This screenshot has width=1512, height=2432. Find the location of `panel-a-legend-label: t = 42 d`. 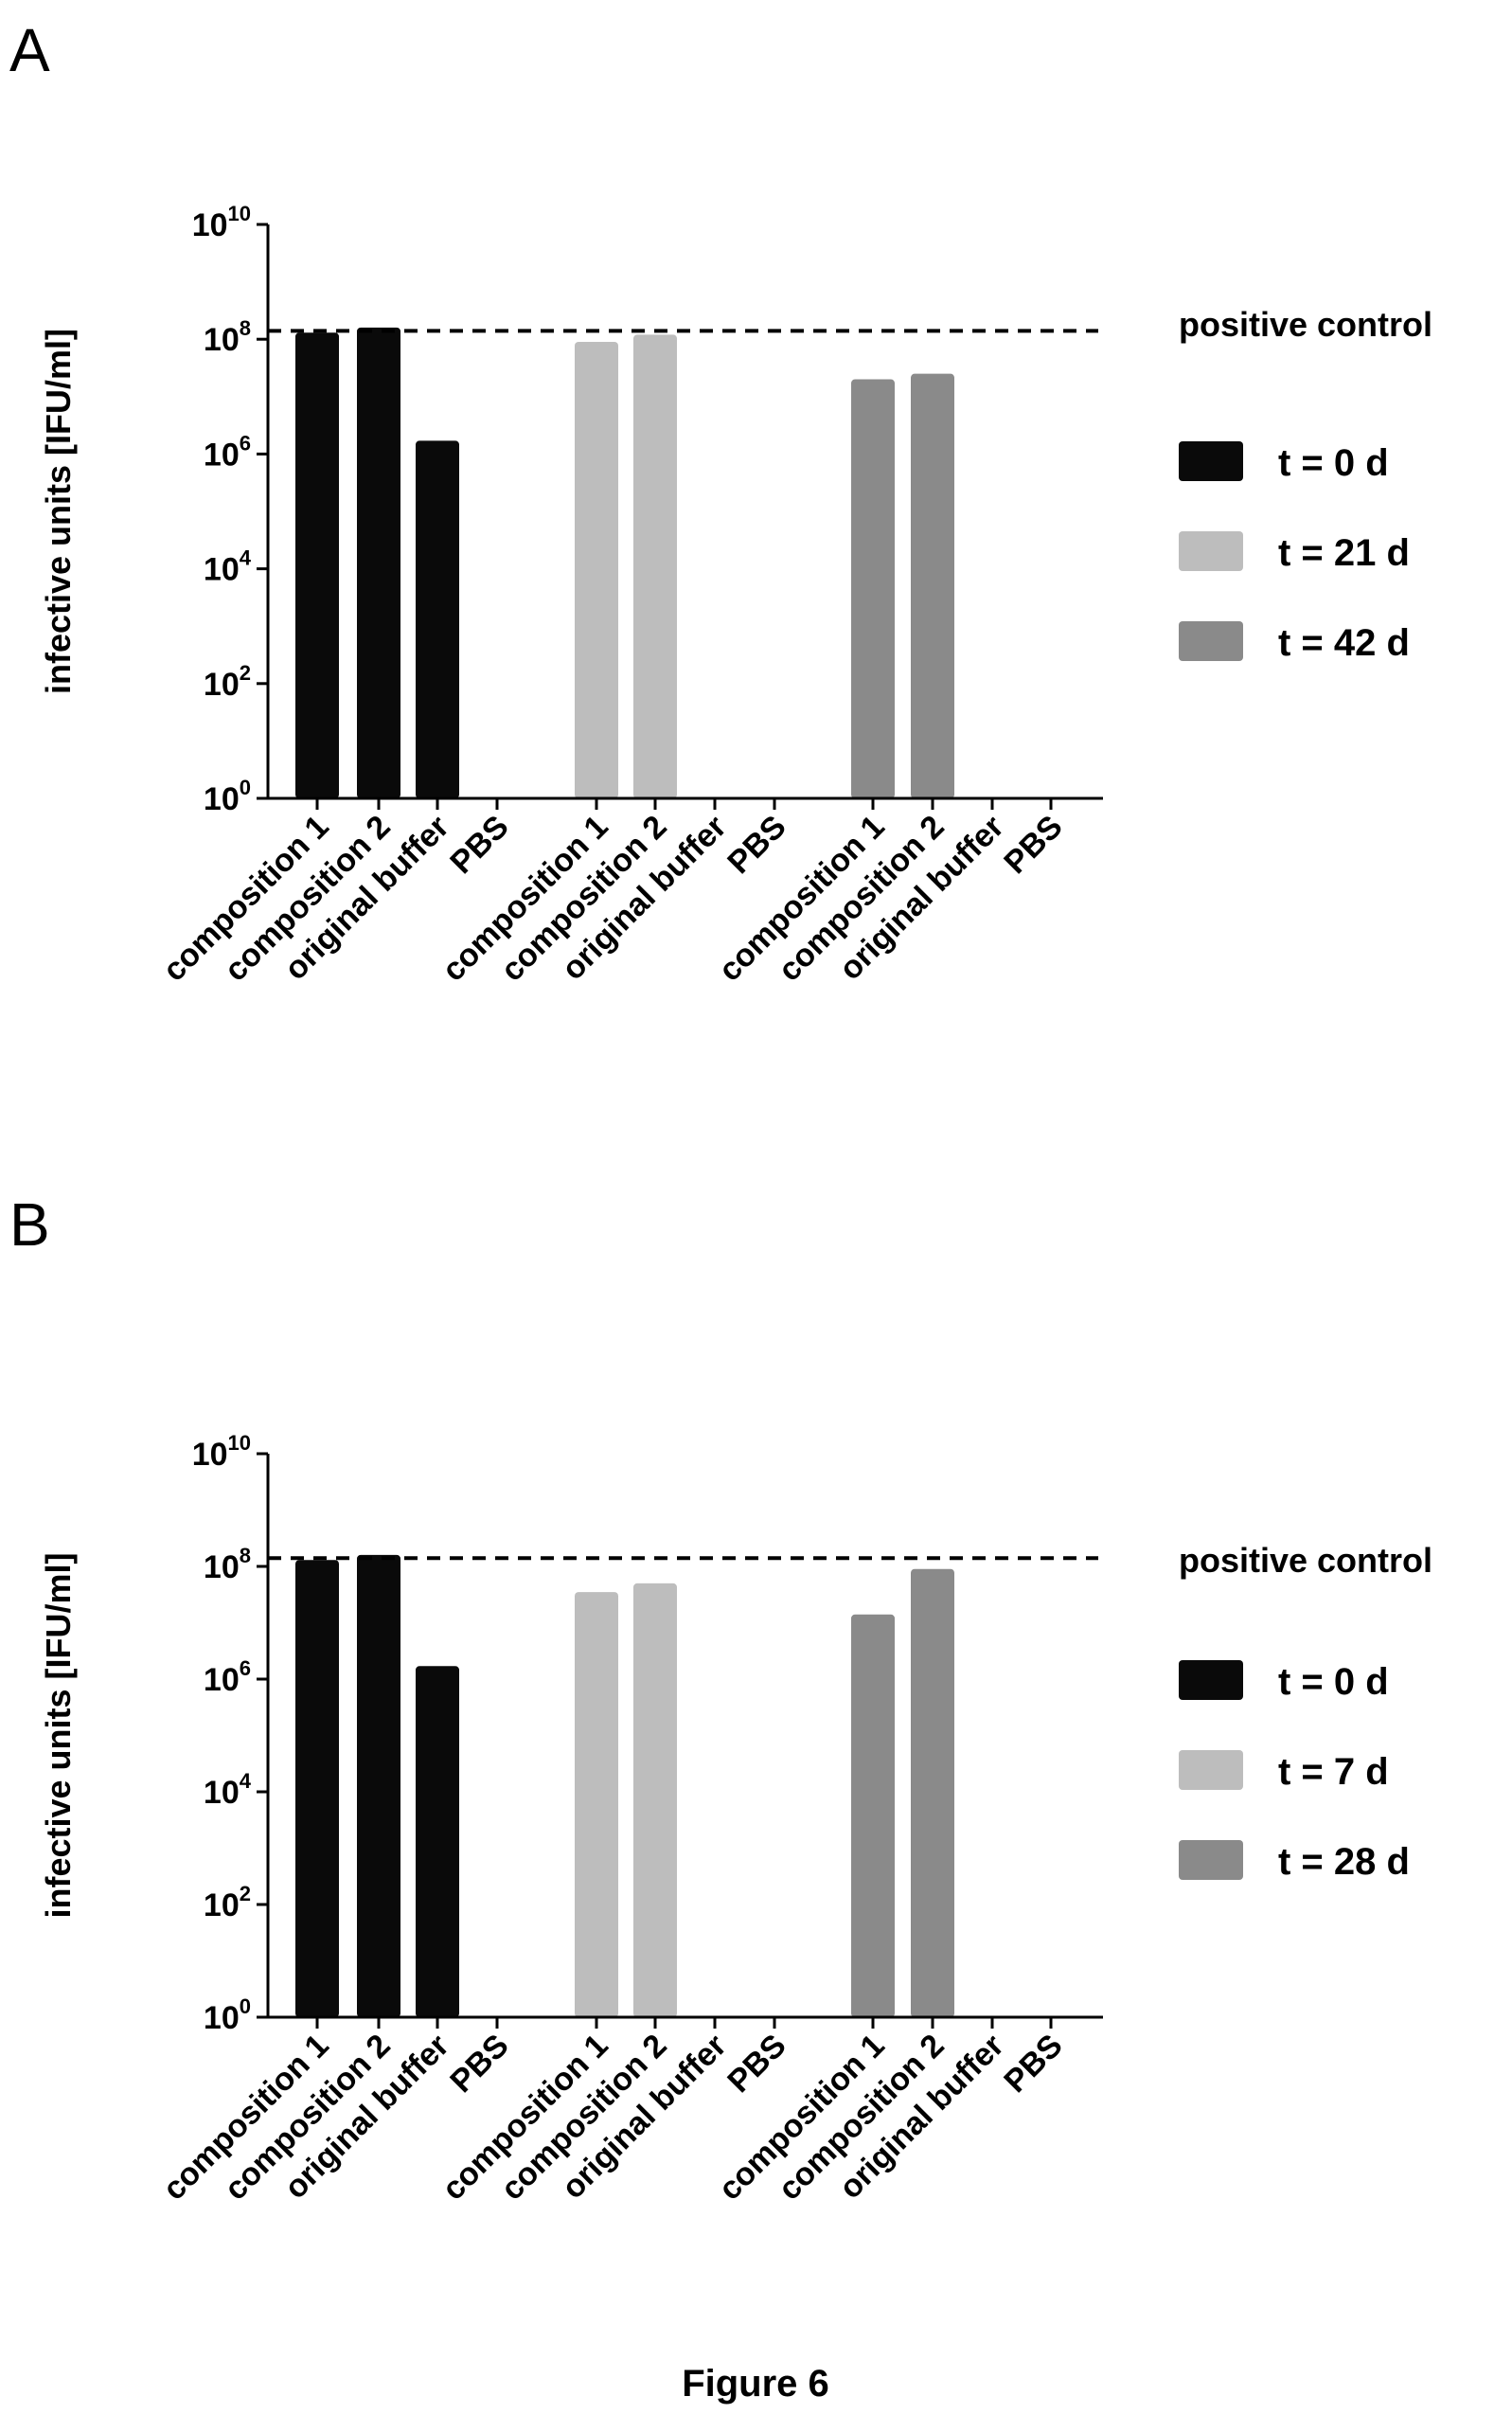

panel-a-legend-label: t = 42 d is located at coordinates (1344, 643).